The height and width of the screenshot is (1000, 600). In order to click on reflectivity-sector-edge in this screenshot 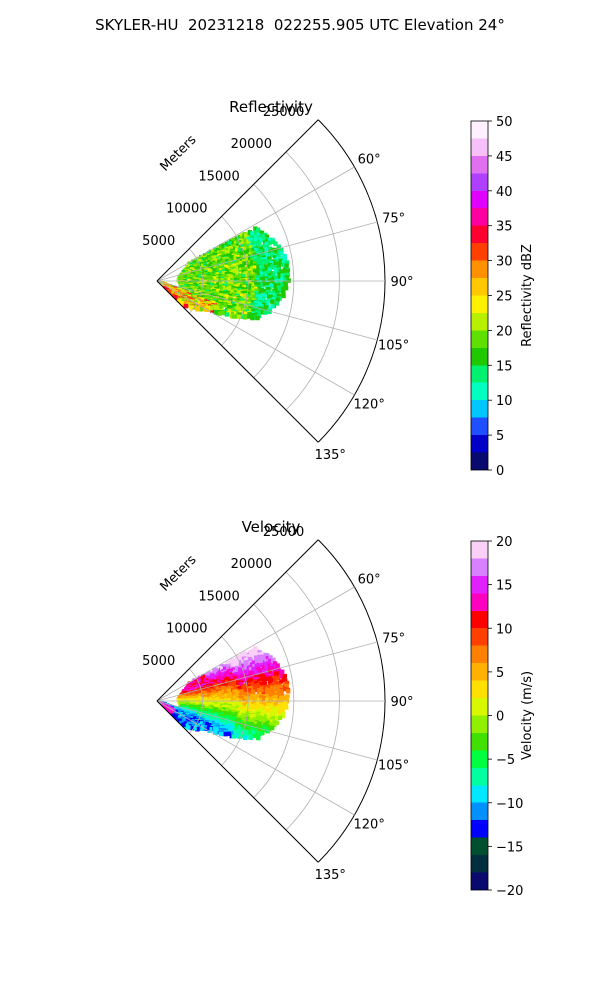, I will do `click(237, 200)`.